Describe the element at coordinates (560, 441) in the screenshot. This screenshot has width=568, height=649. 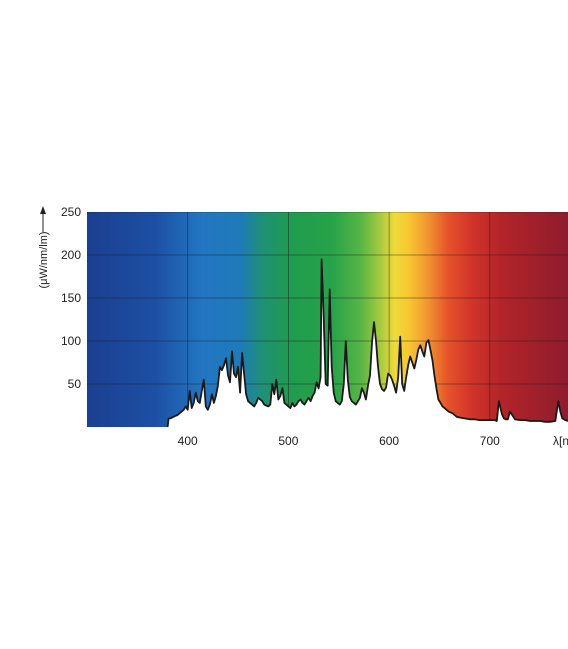
I see `x-axis-label: λ[nm]` at that location.